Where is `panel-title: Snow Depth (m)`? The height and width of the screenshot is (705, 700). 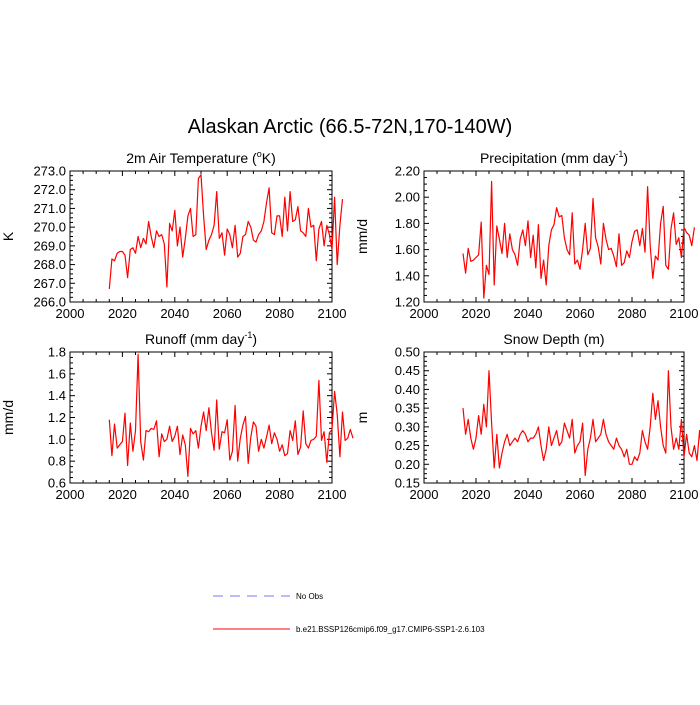
panel-title: Snow Depth (m) is located at coordinates (553, 339).